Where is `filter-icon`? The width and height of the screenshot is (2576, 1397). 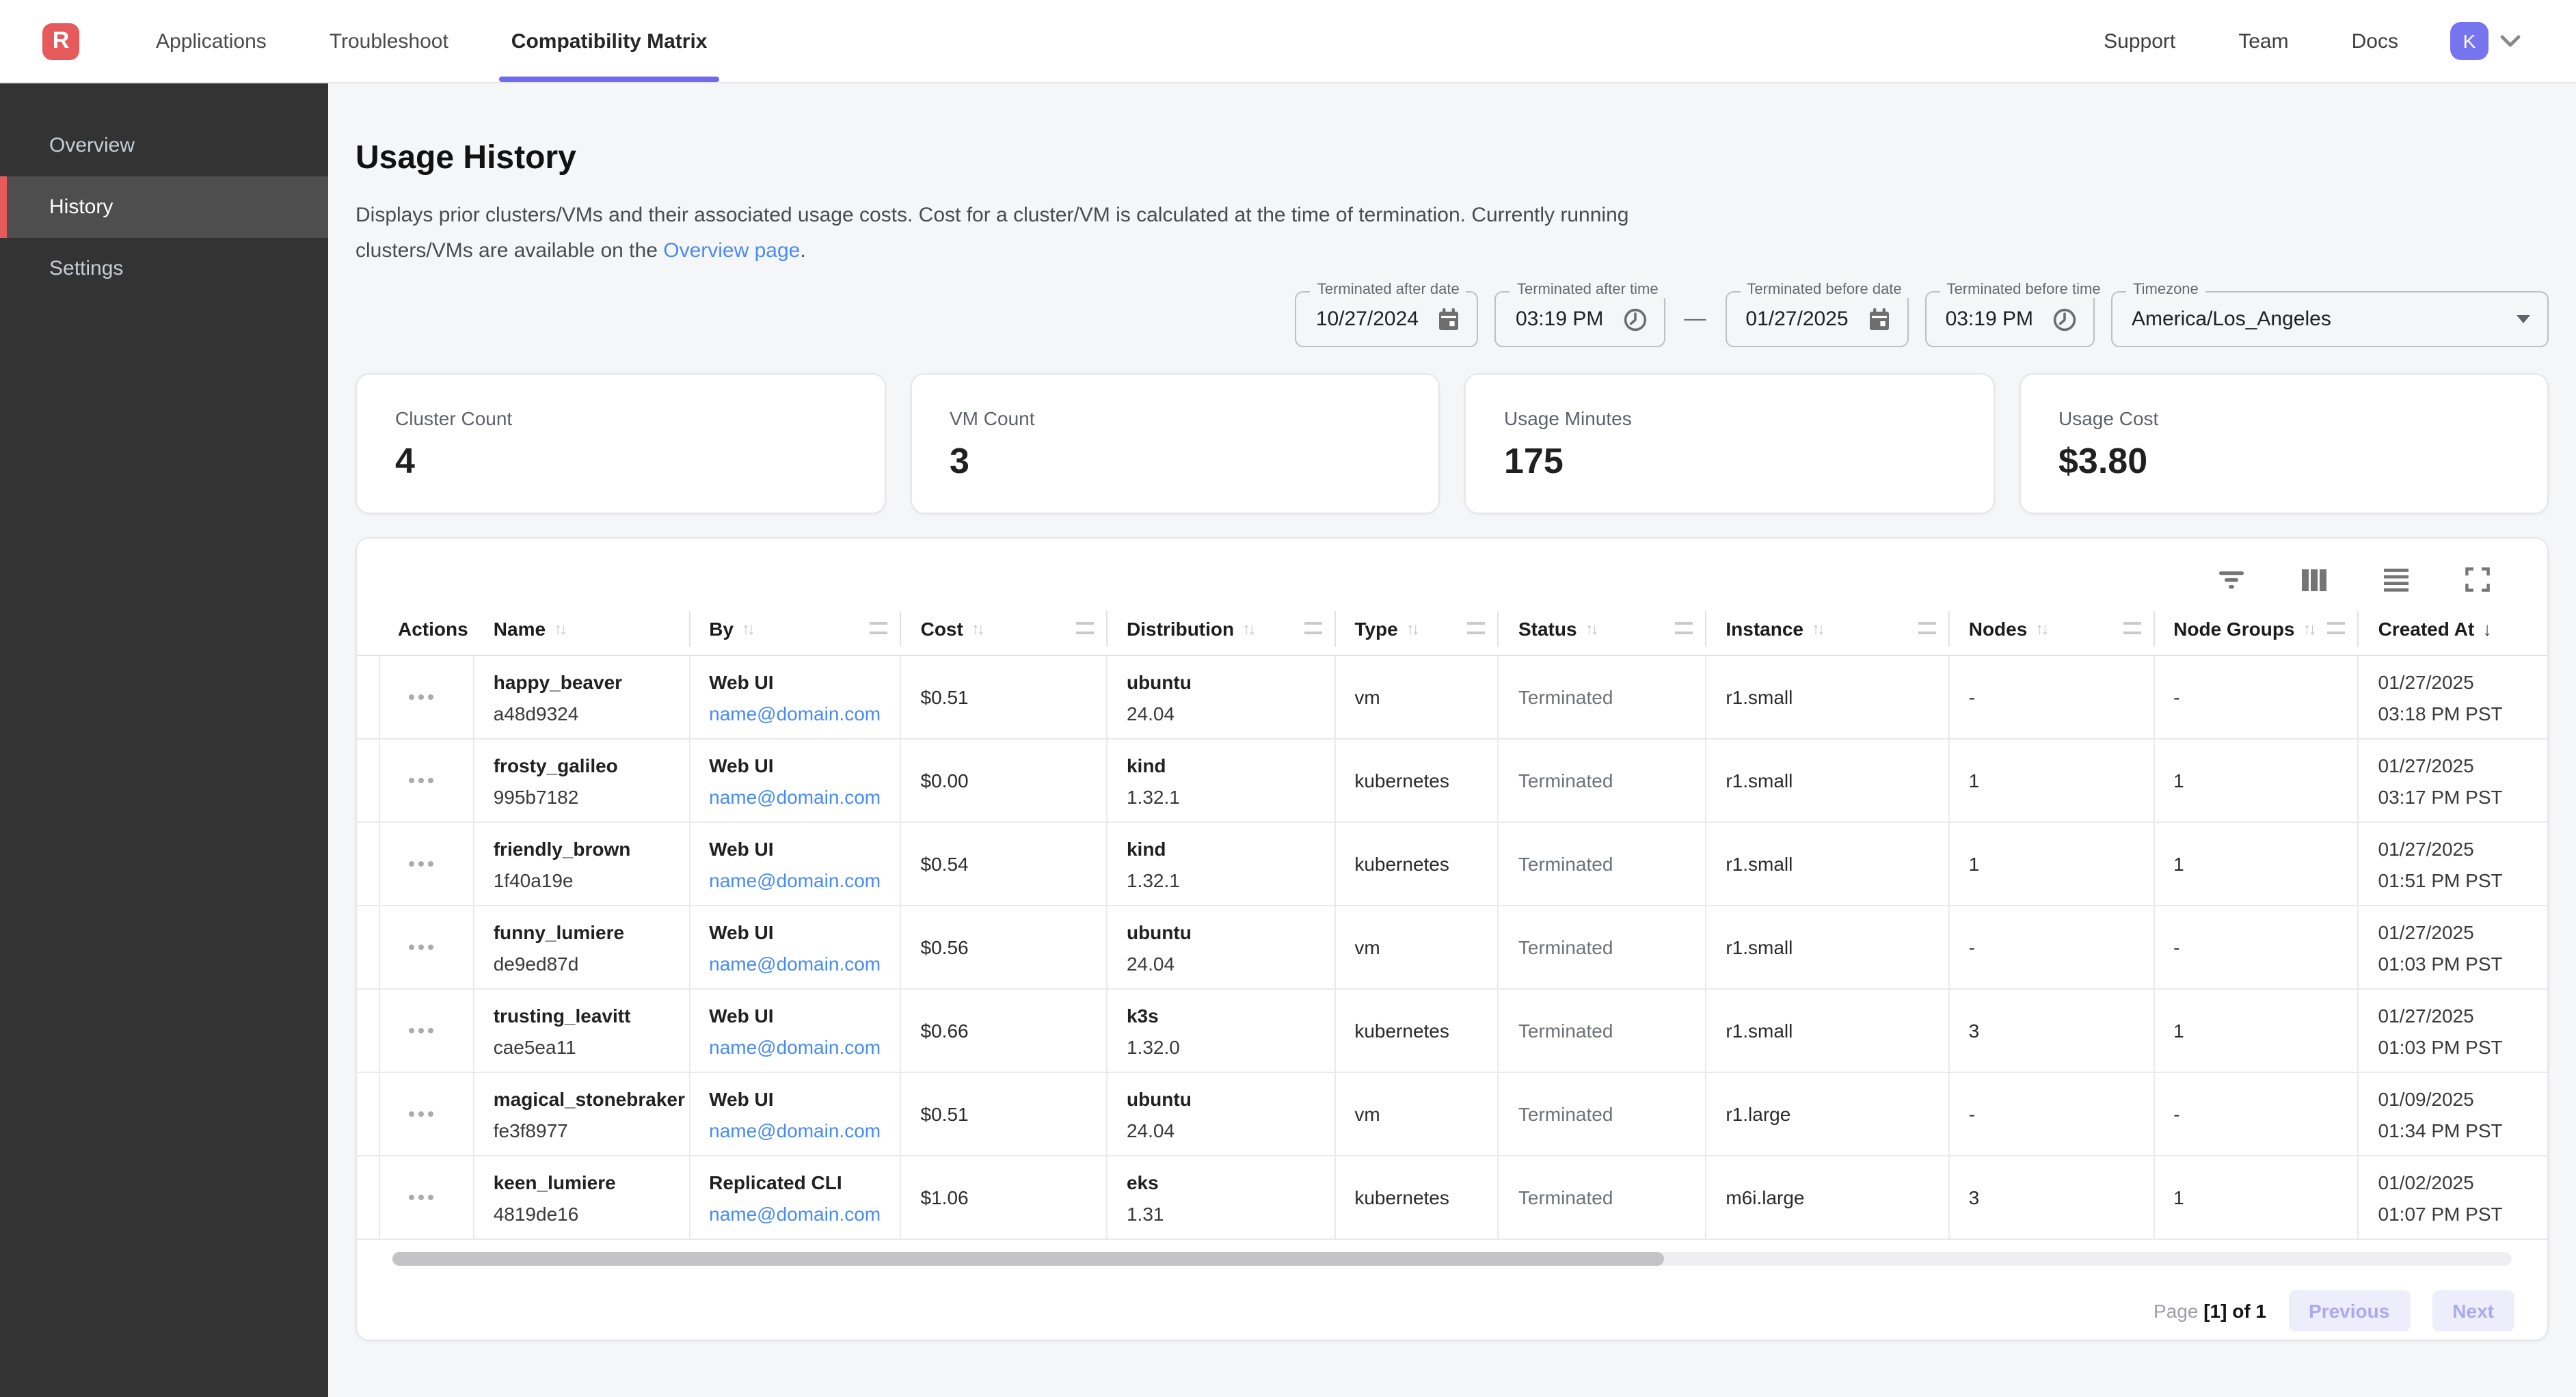
filter-icon is located at coordinates (2231, 579).